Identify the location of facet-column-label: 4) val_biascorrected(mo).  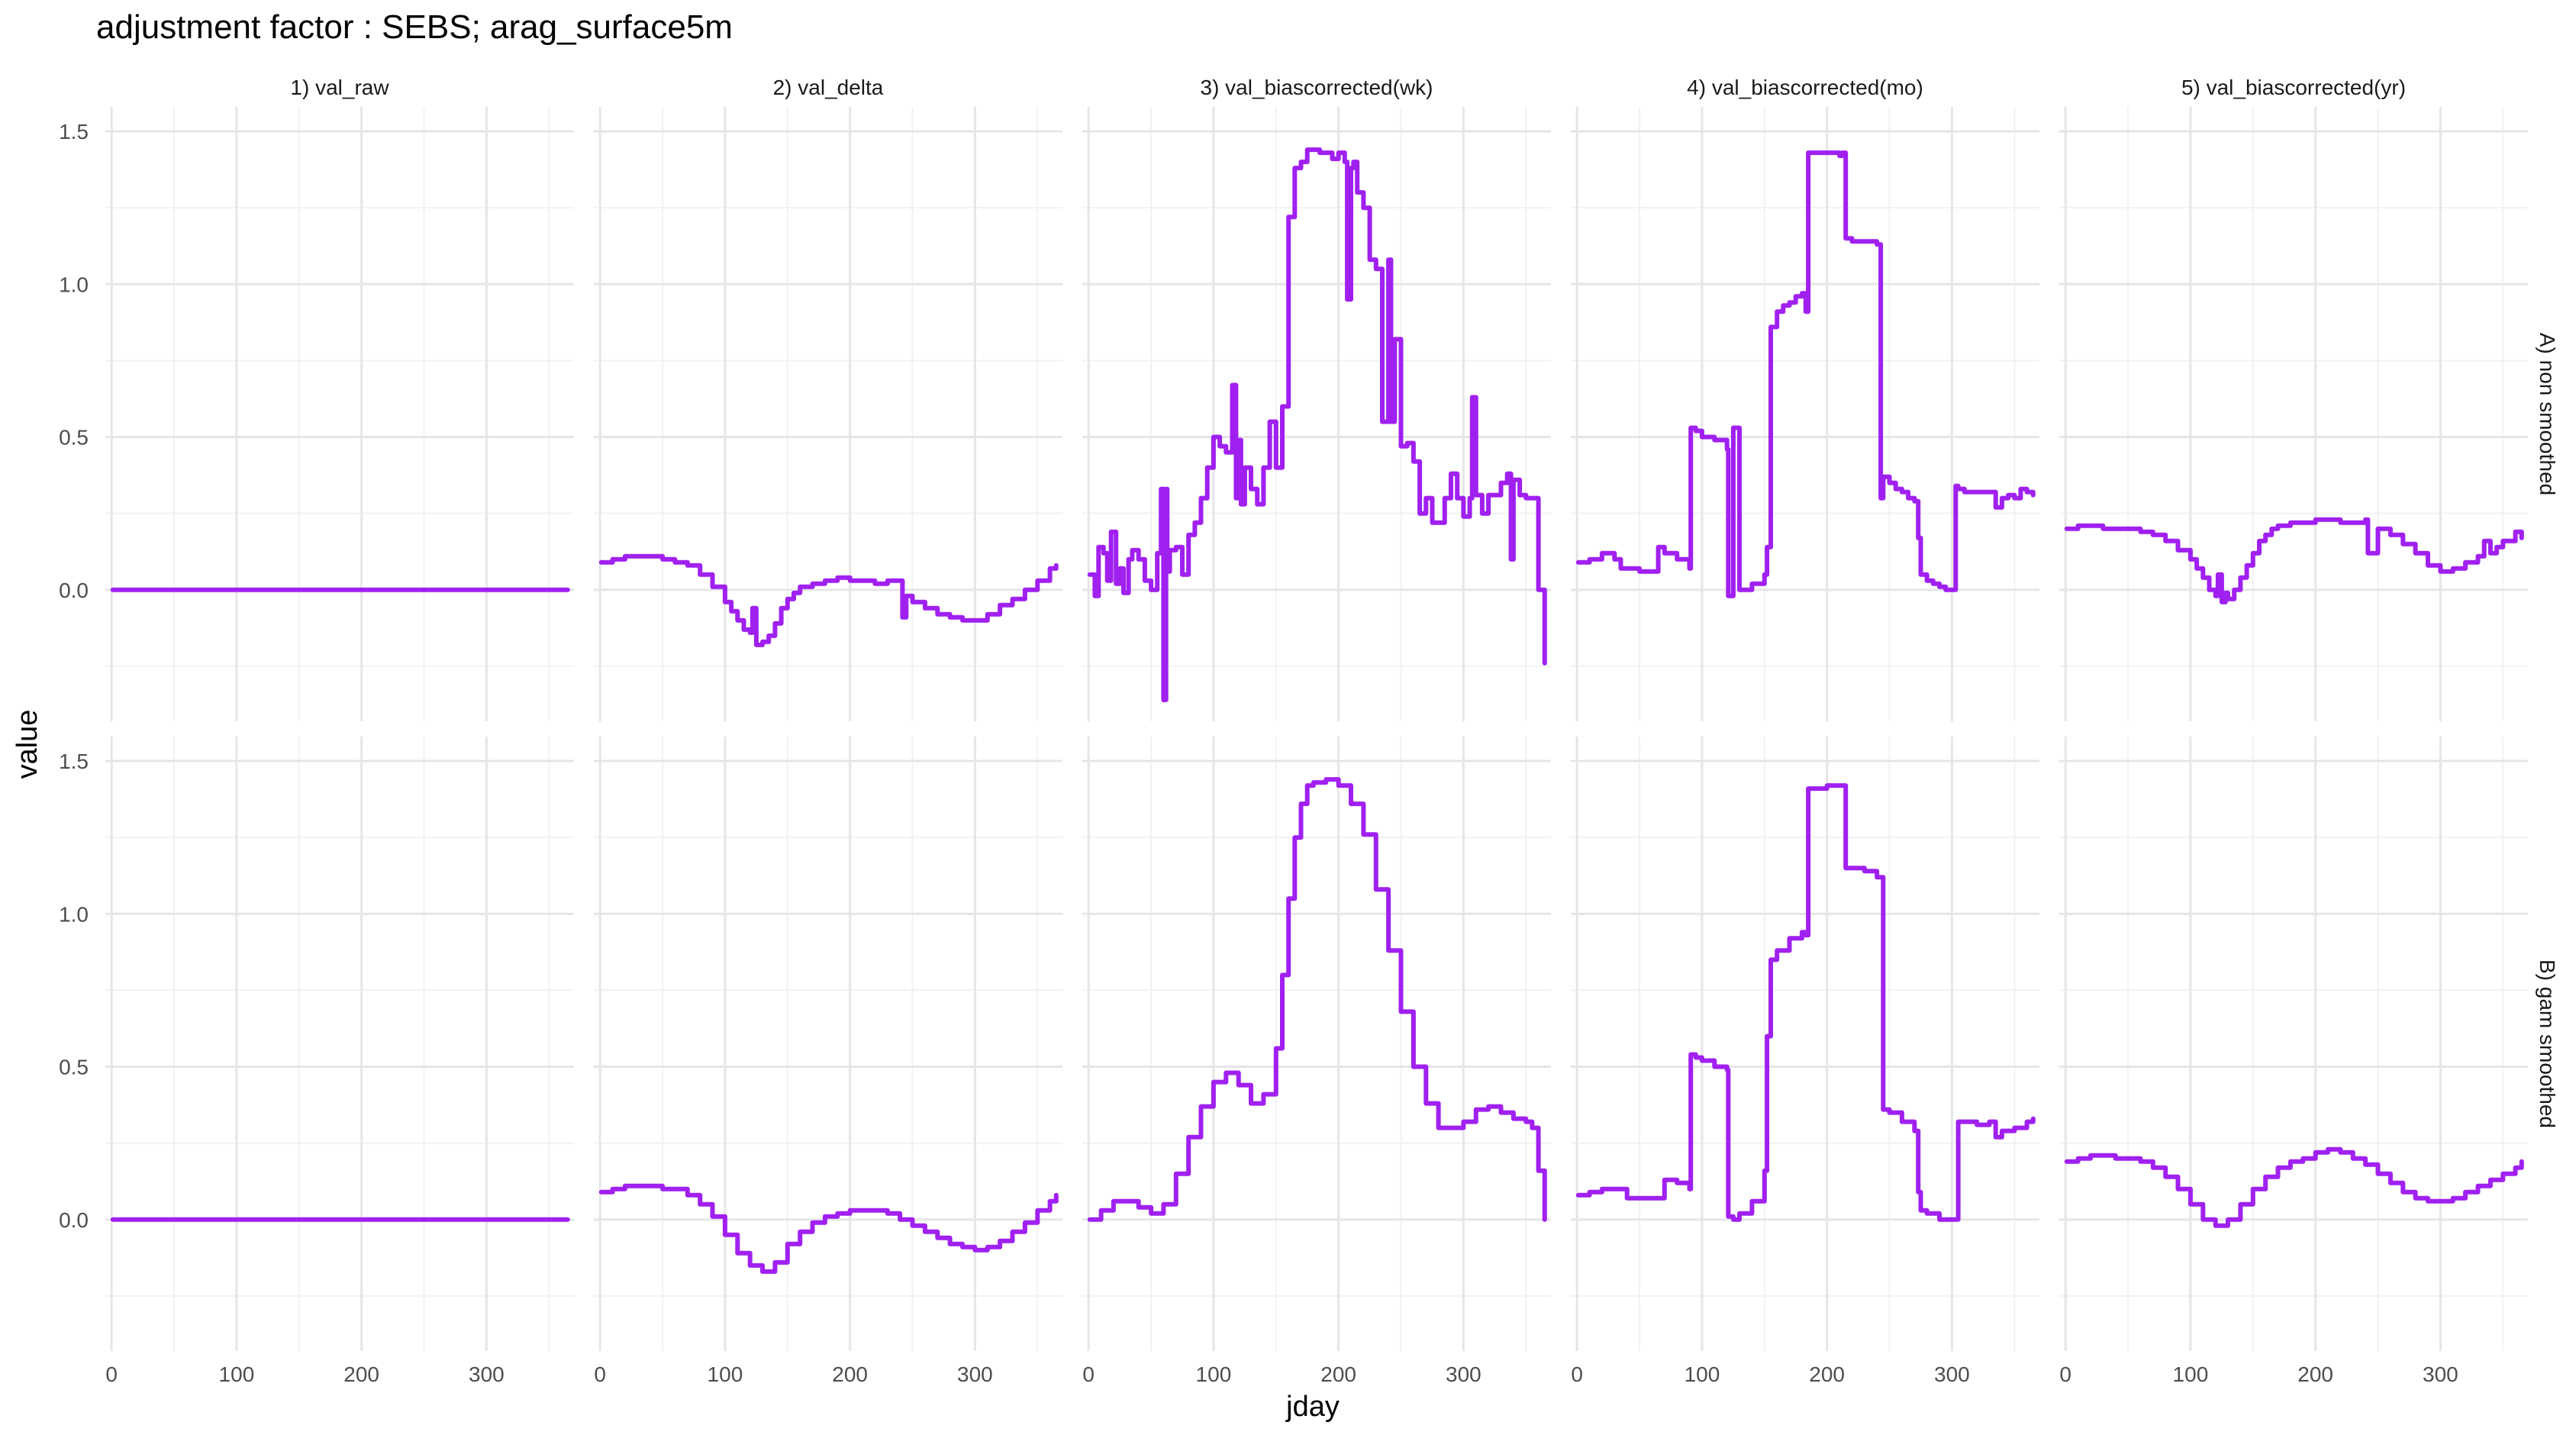
(1805, 87).